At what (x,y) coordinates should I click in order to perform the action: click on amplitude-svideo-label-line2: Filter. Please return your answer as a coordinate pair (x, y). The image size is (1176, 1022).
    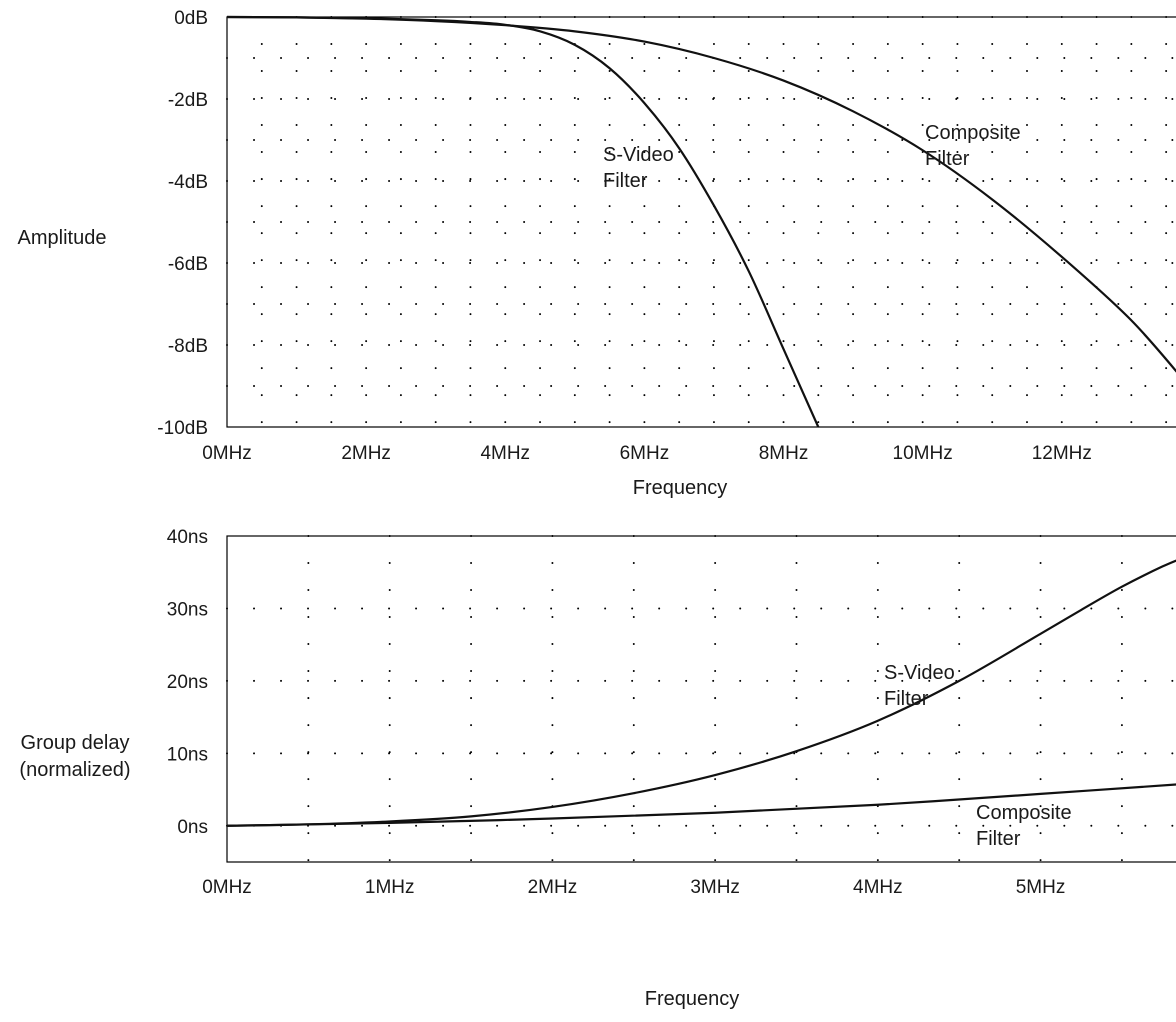
    Looking at the image, I should click on (625, 181).